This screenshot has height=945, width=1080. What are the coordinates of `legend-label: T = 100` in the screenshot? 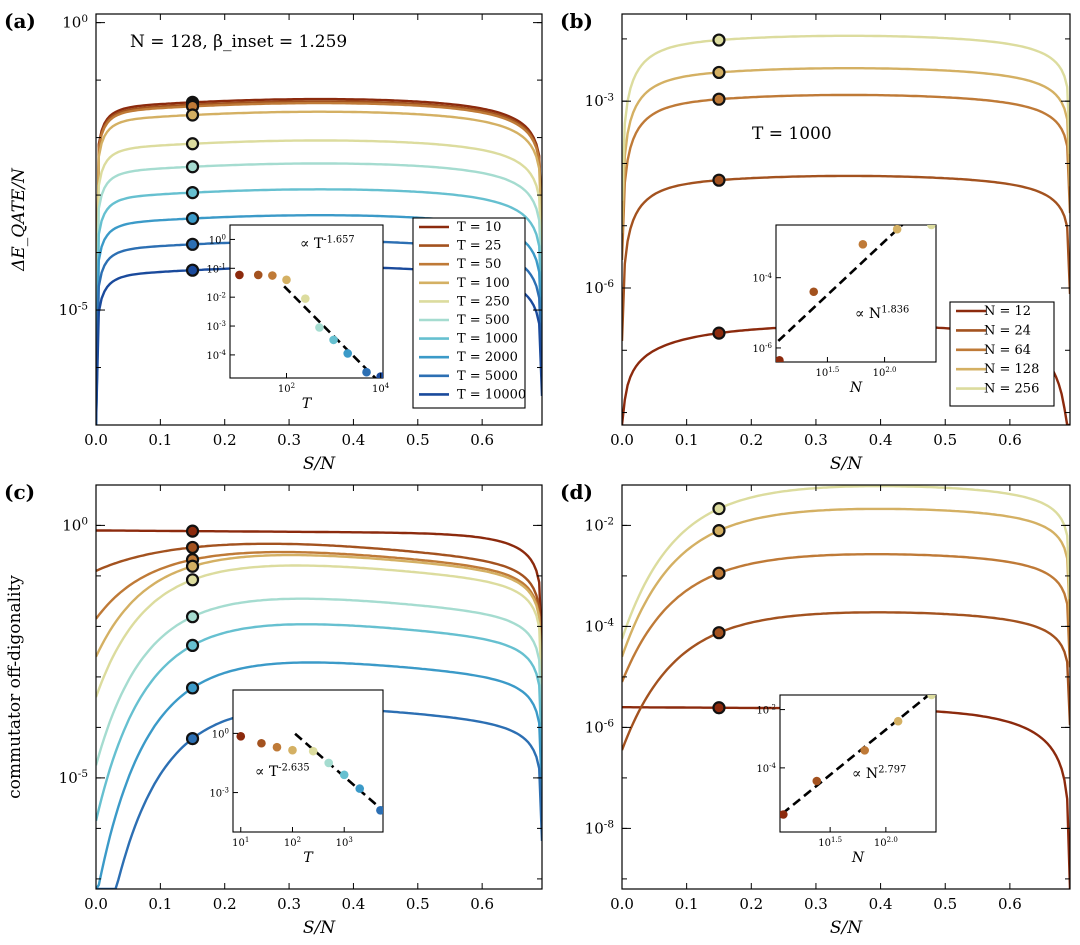 It's located at (483, 283).